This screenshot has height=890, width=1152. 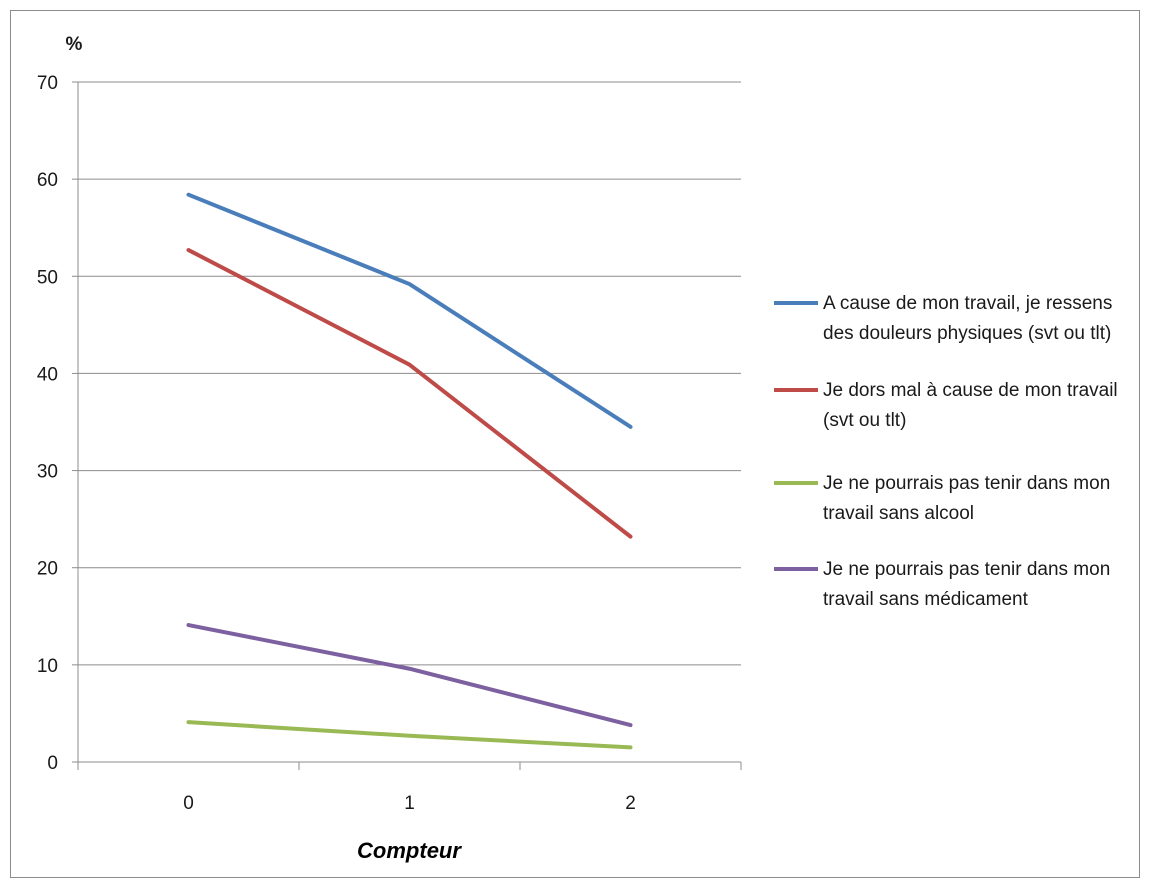 I want to click on x-tick-label: 1, so click(x=409, y=803).